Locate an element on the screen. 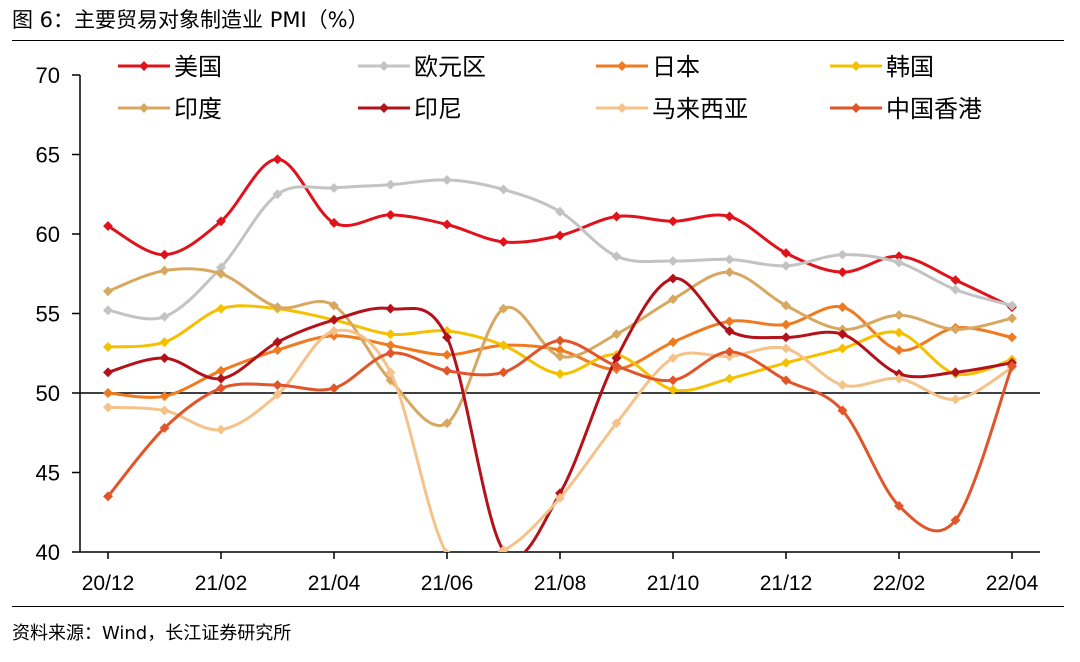 The width and height of the screenshot is (1080, 662). legend-label: 日本 is located at coordinates (676, 67).